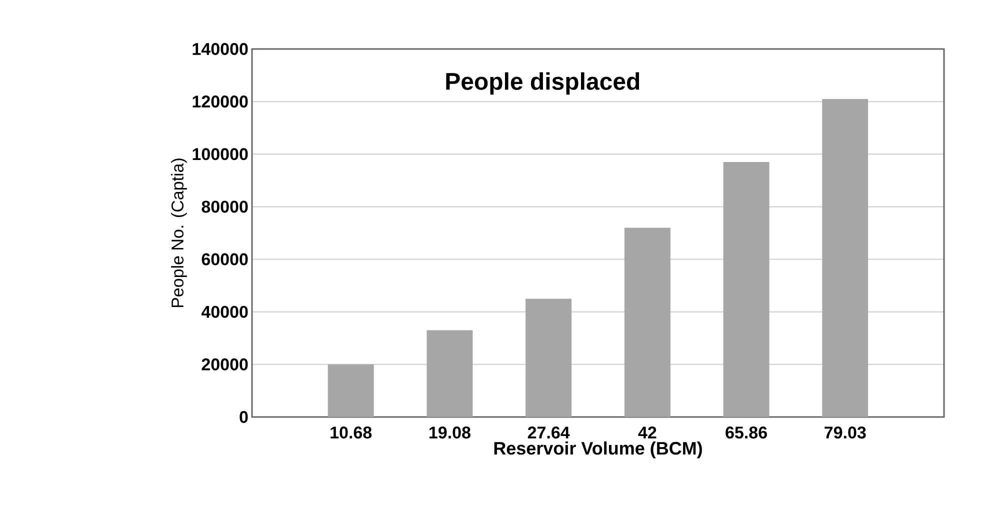 Image resolution: width=987 pixels, height=531 pixels. Describe the element at coordinates (220, 102) in the screenshot. I see `y-tick-label: 120000` at that location.